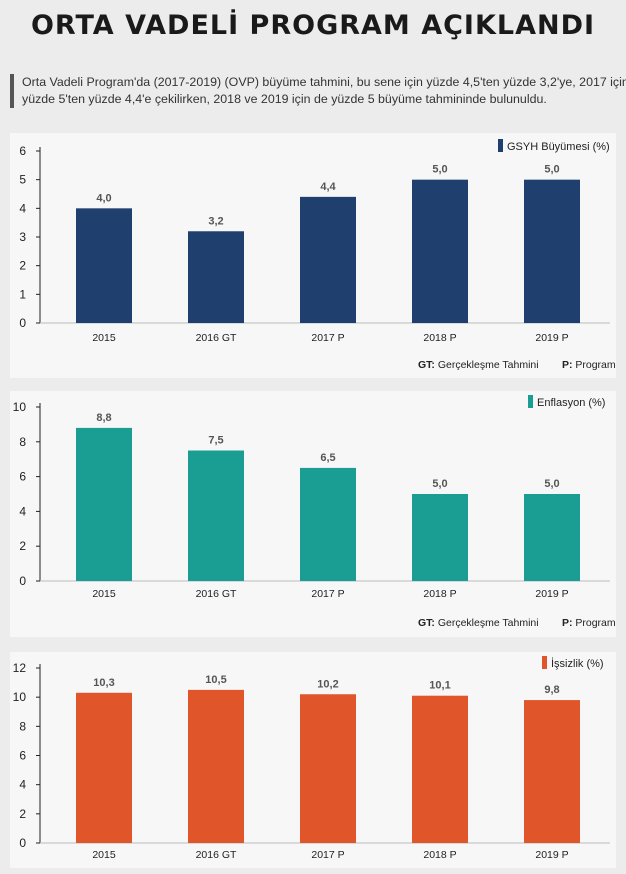 This screenshot has height=874, width=626. What do you see at coordinates (328, 187) in the screenshot?
I see `bar-value-label: 4,4` at bounding box center [328, 187].